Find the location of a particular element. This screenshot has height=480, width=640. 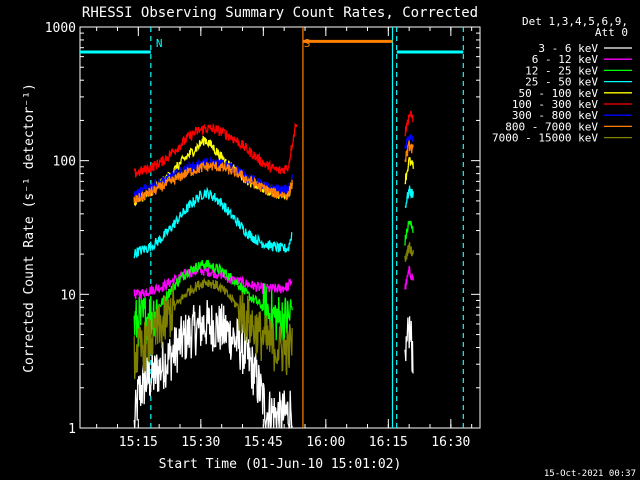

legend-entry-label: 800 - 7000 keV is located at coordinates (551, 126).